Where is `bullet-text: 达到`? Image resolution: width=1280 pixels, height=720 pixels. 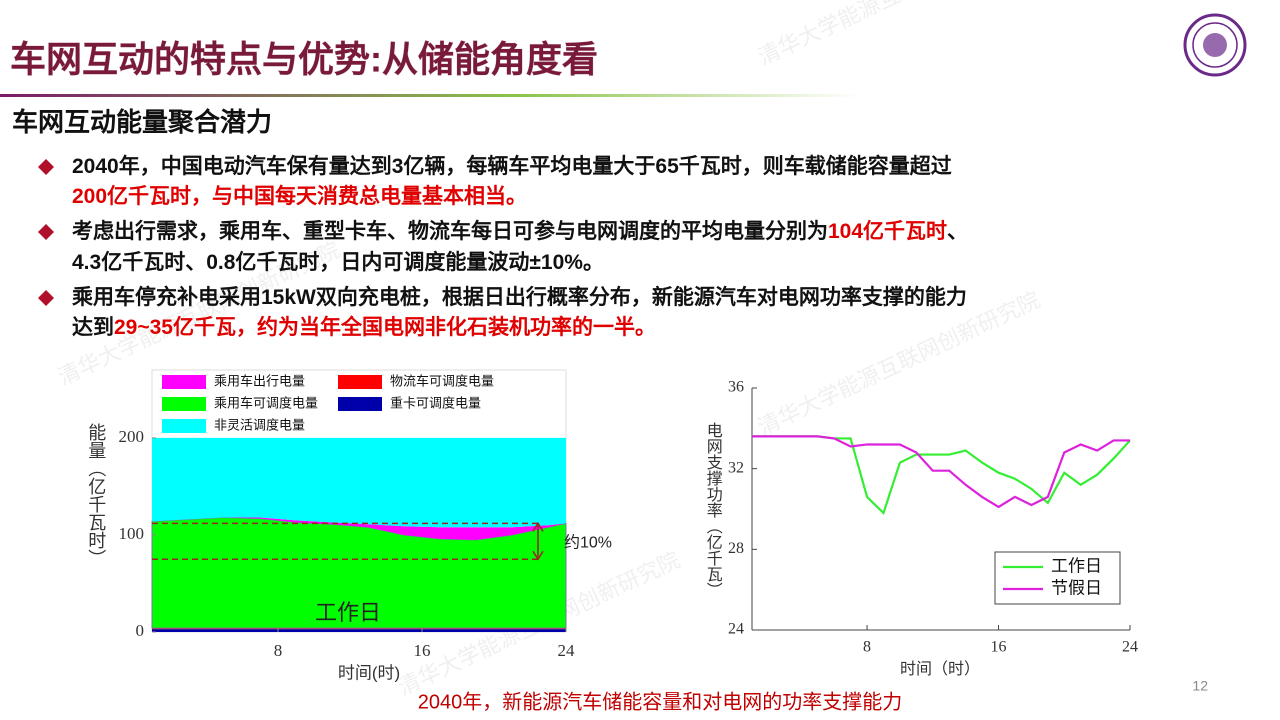
bullet-text: 达到 is located at coordinates (93, 327).